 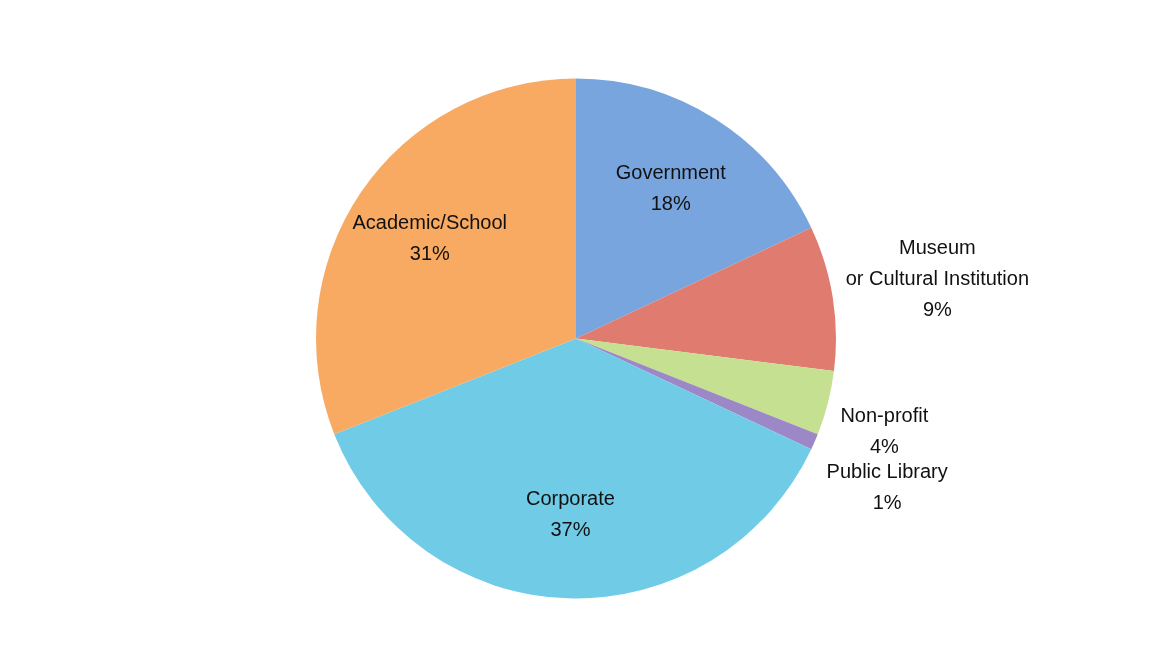 What do you see at coordinates (884, 415) in the screenshot?
I see `slice-label: Non-profit` at bounding box center [884, 415].